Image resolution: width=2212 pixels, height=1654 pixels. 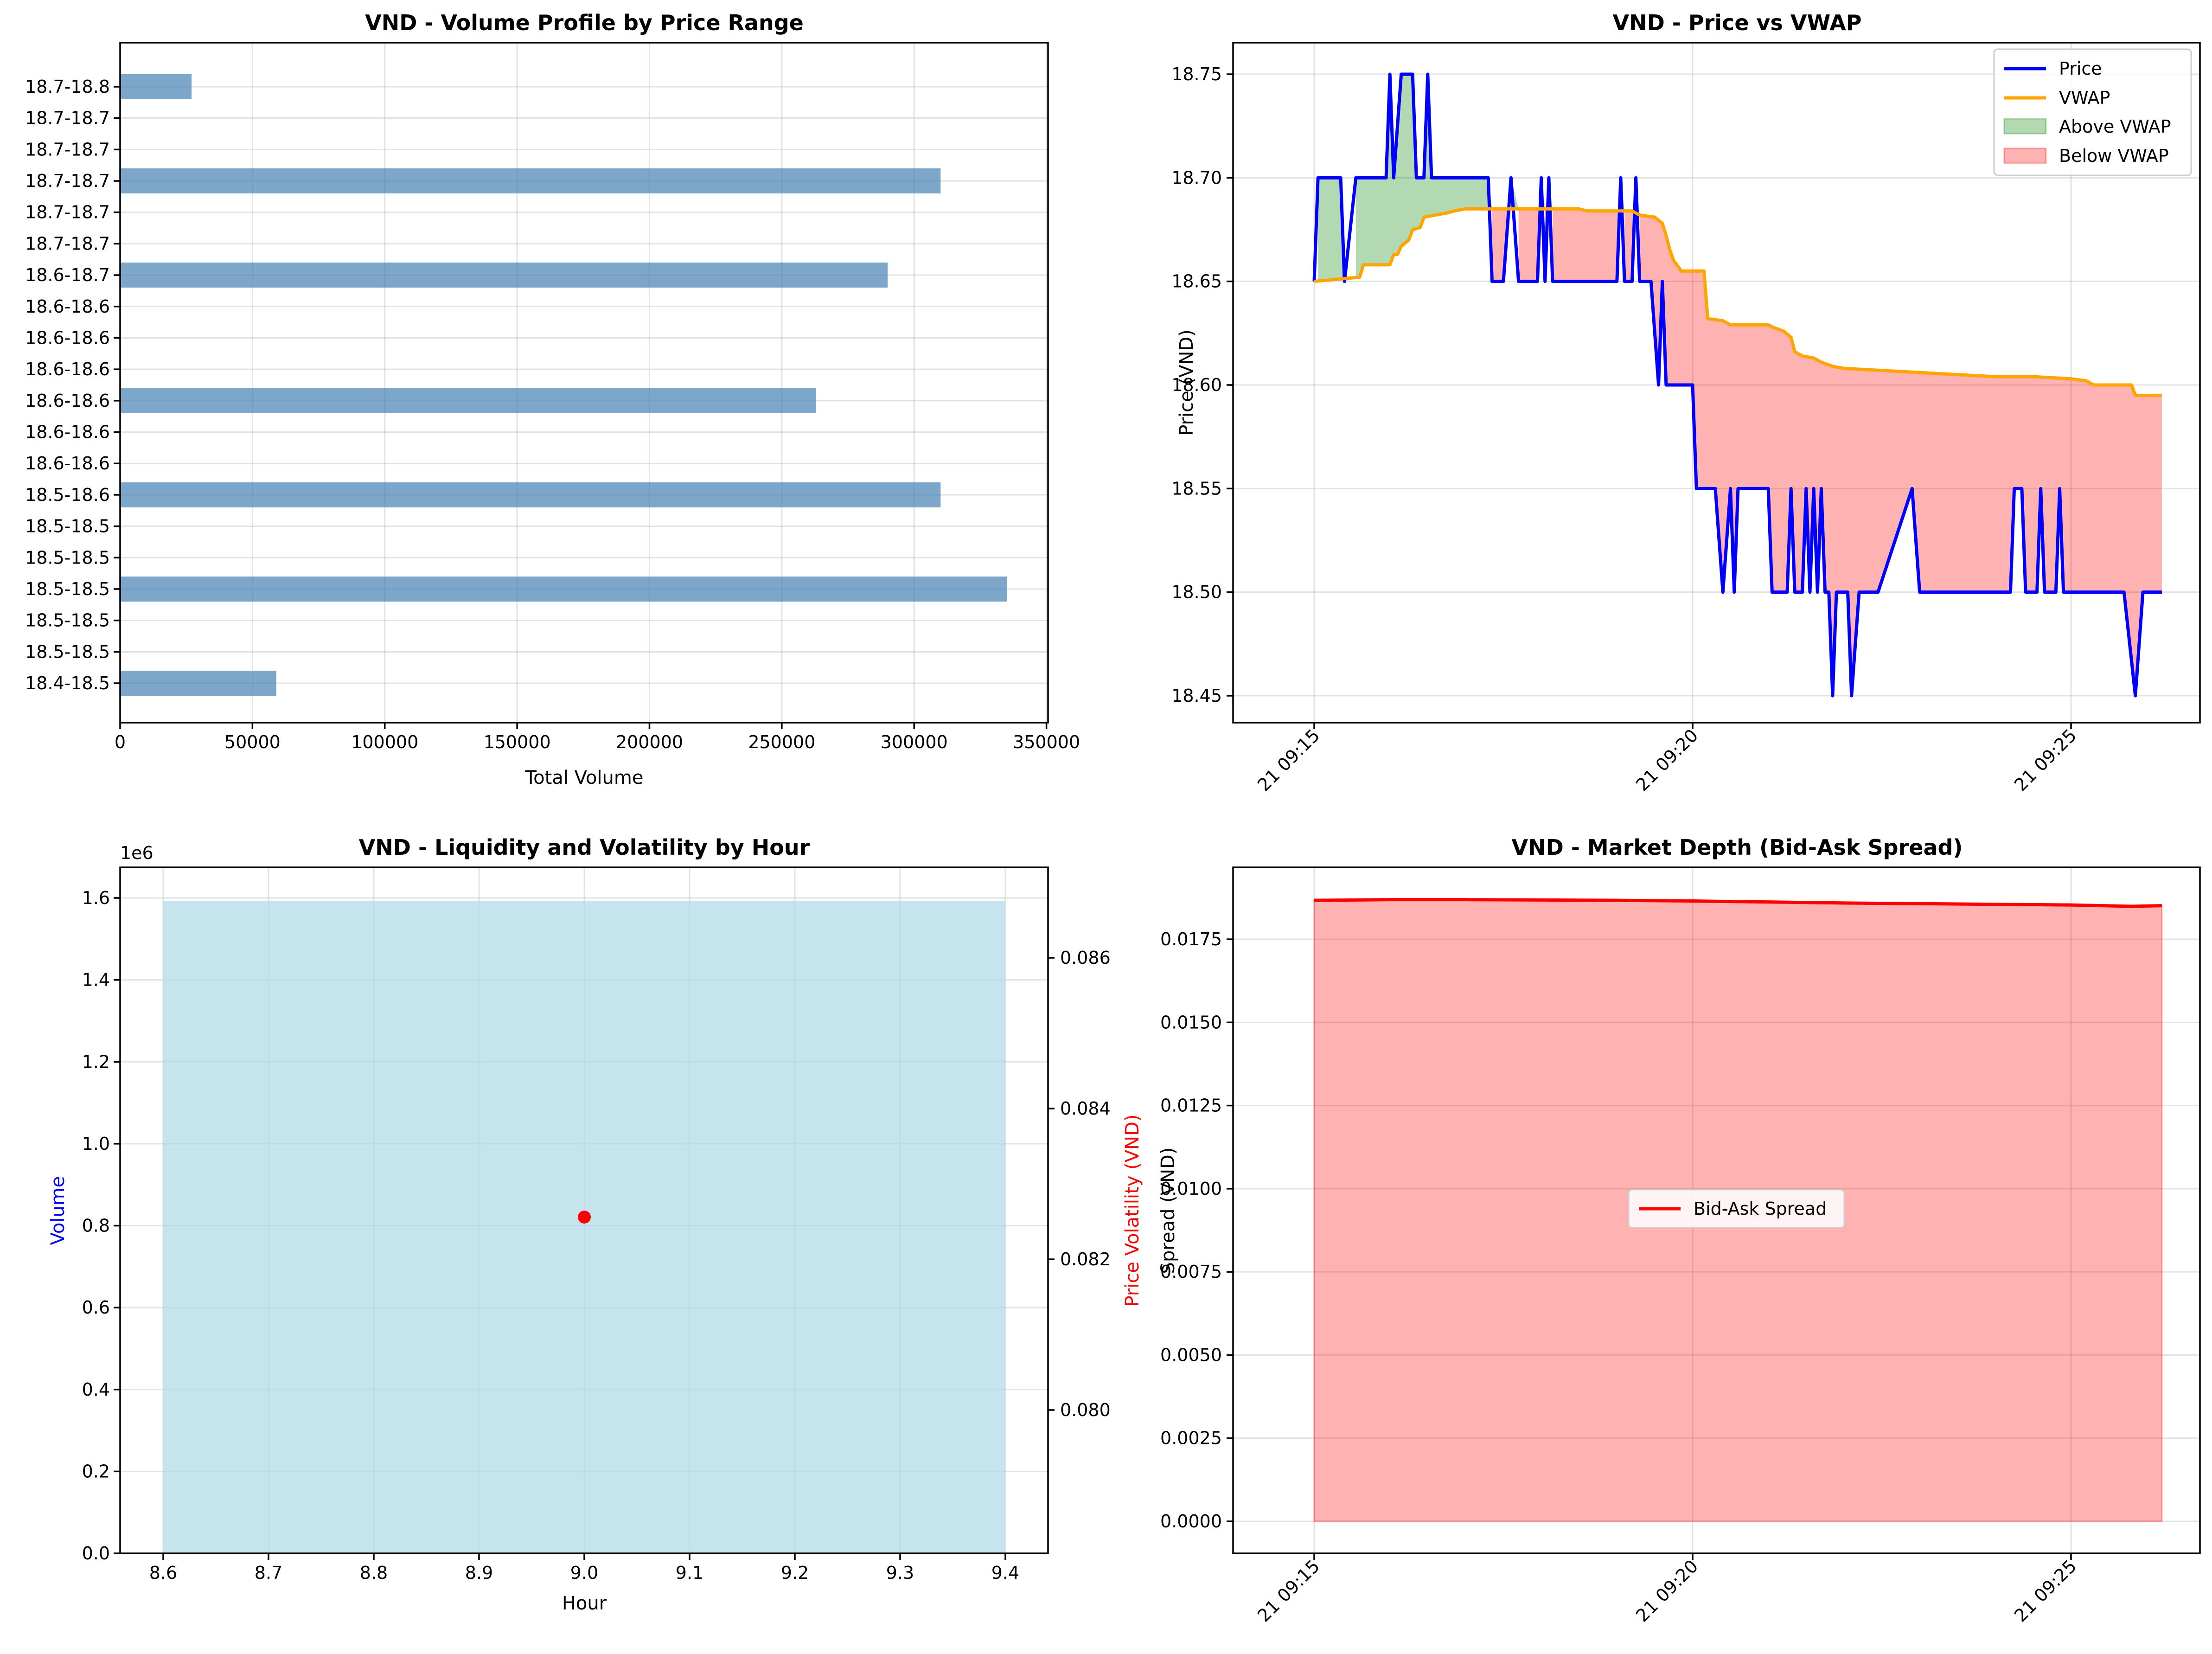 I want to click on right-tick-label: 0.084, so click(x=1085, y=1108).